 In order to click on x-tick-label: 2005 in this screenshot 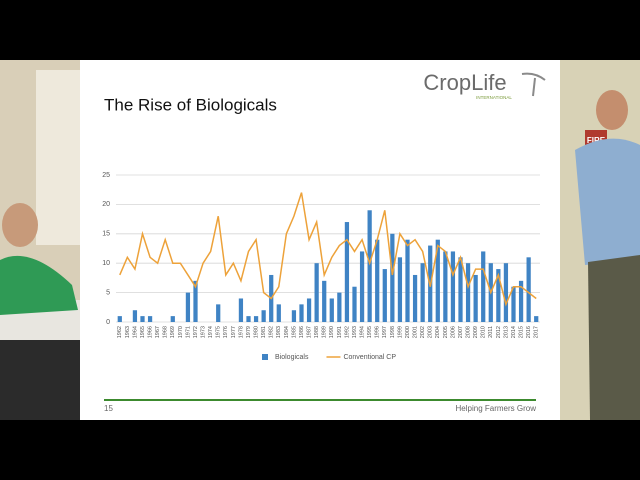, I will do `click(446, 332)`.